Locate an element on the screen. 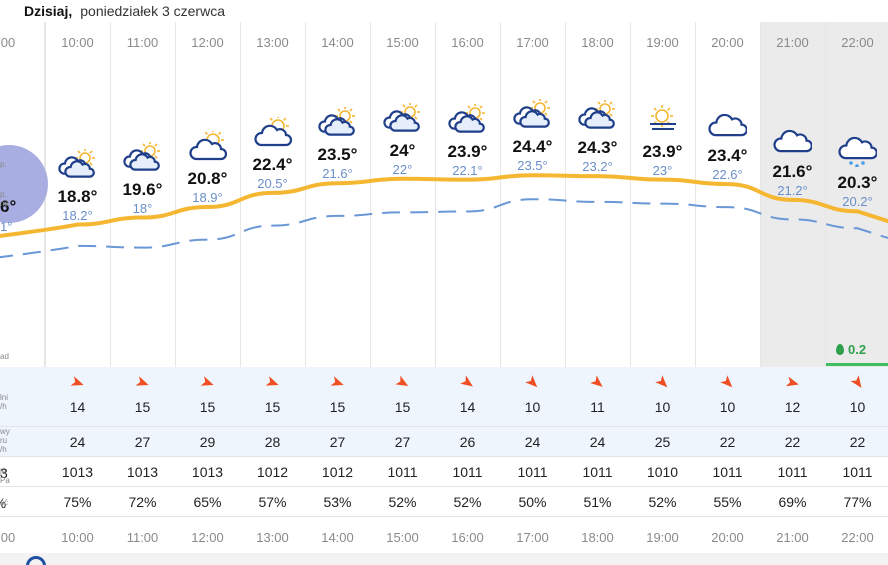 The image size is (888, 565). partial-temp: 6° is located at coordinates (8, 206).